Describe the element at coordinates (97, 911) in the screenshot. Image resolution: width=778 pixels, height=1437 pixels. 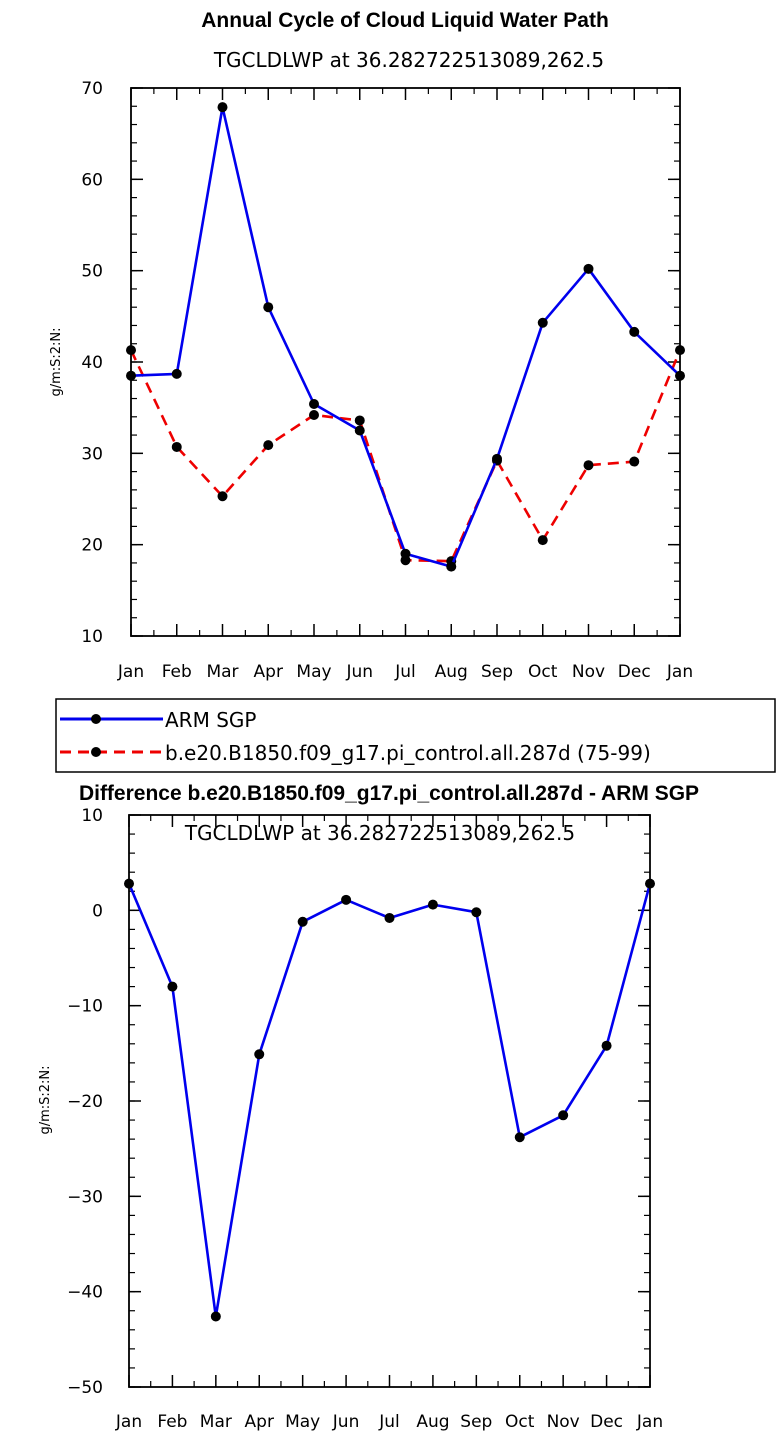
I see `y-tick-label: 0` at that location.